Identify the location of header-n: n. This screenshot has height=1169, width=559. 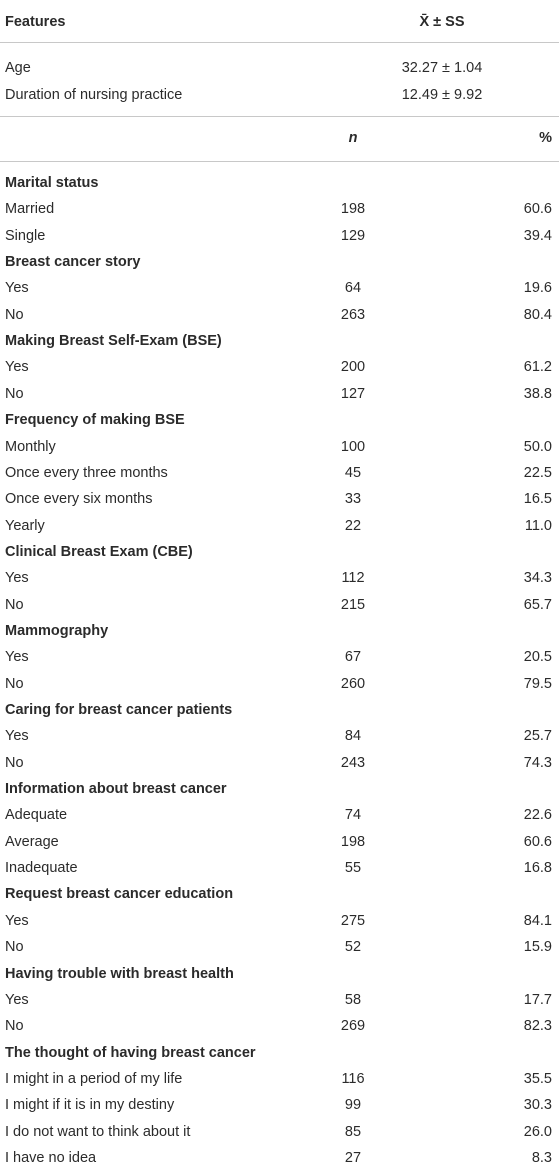
(353, 138).